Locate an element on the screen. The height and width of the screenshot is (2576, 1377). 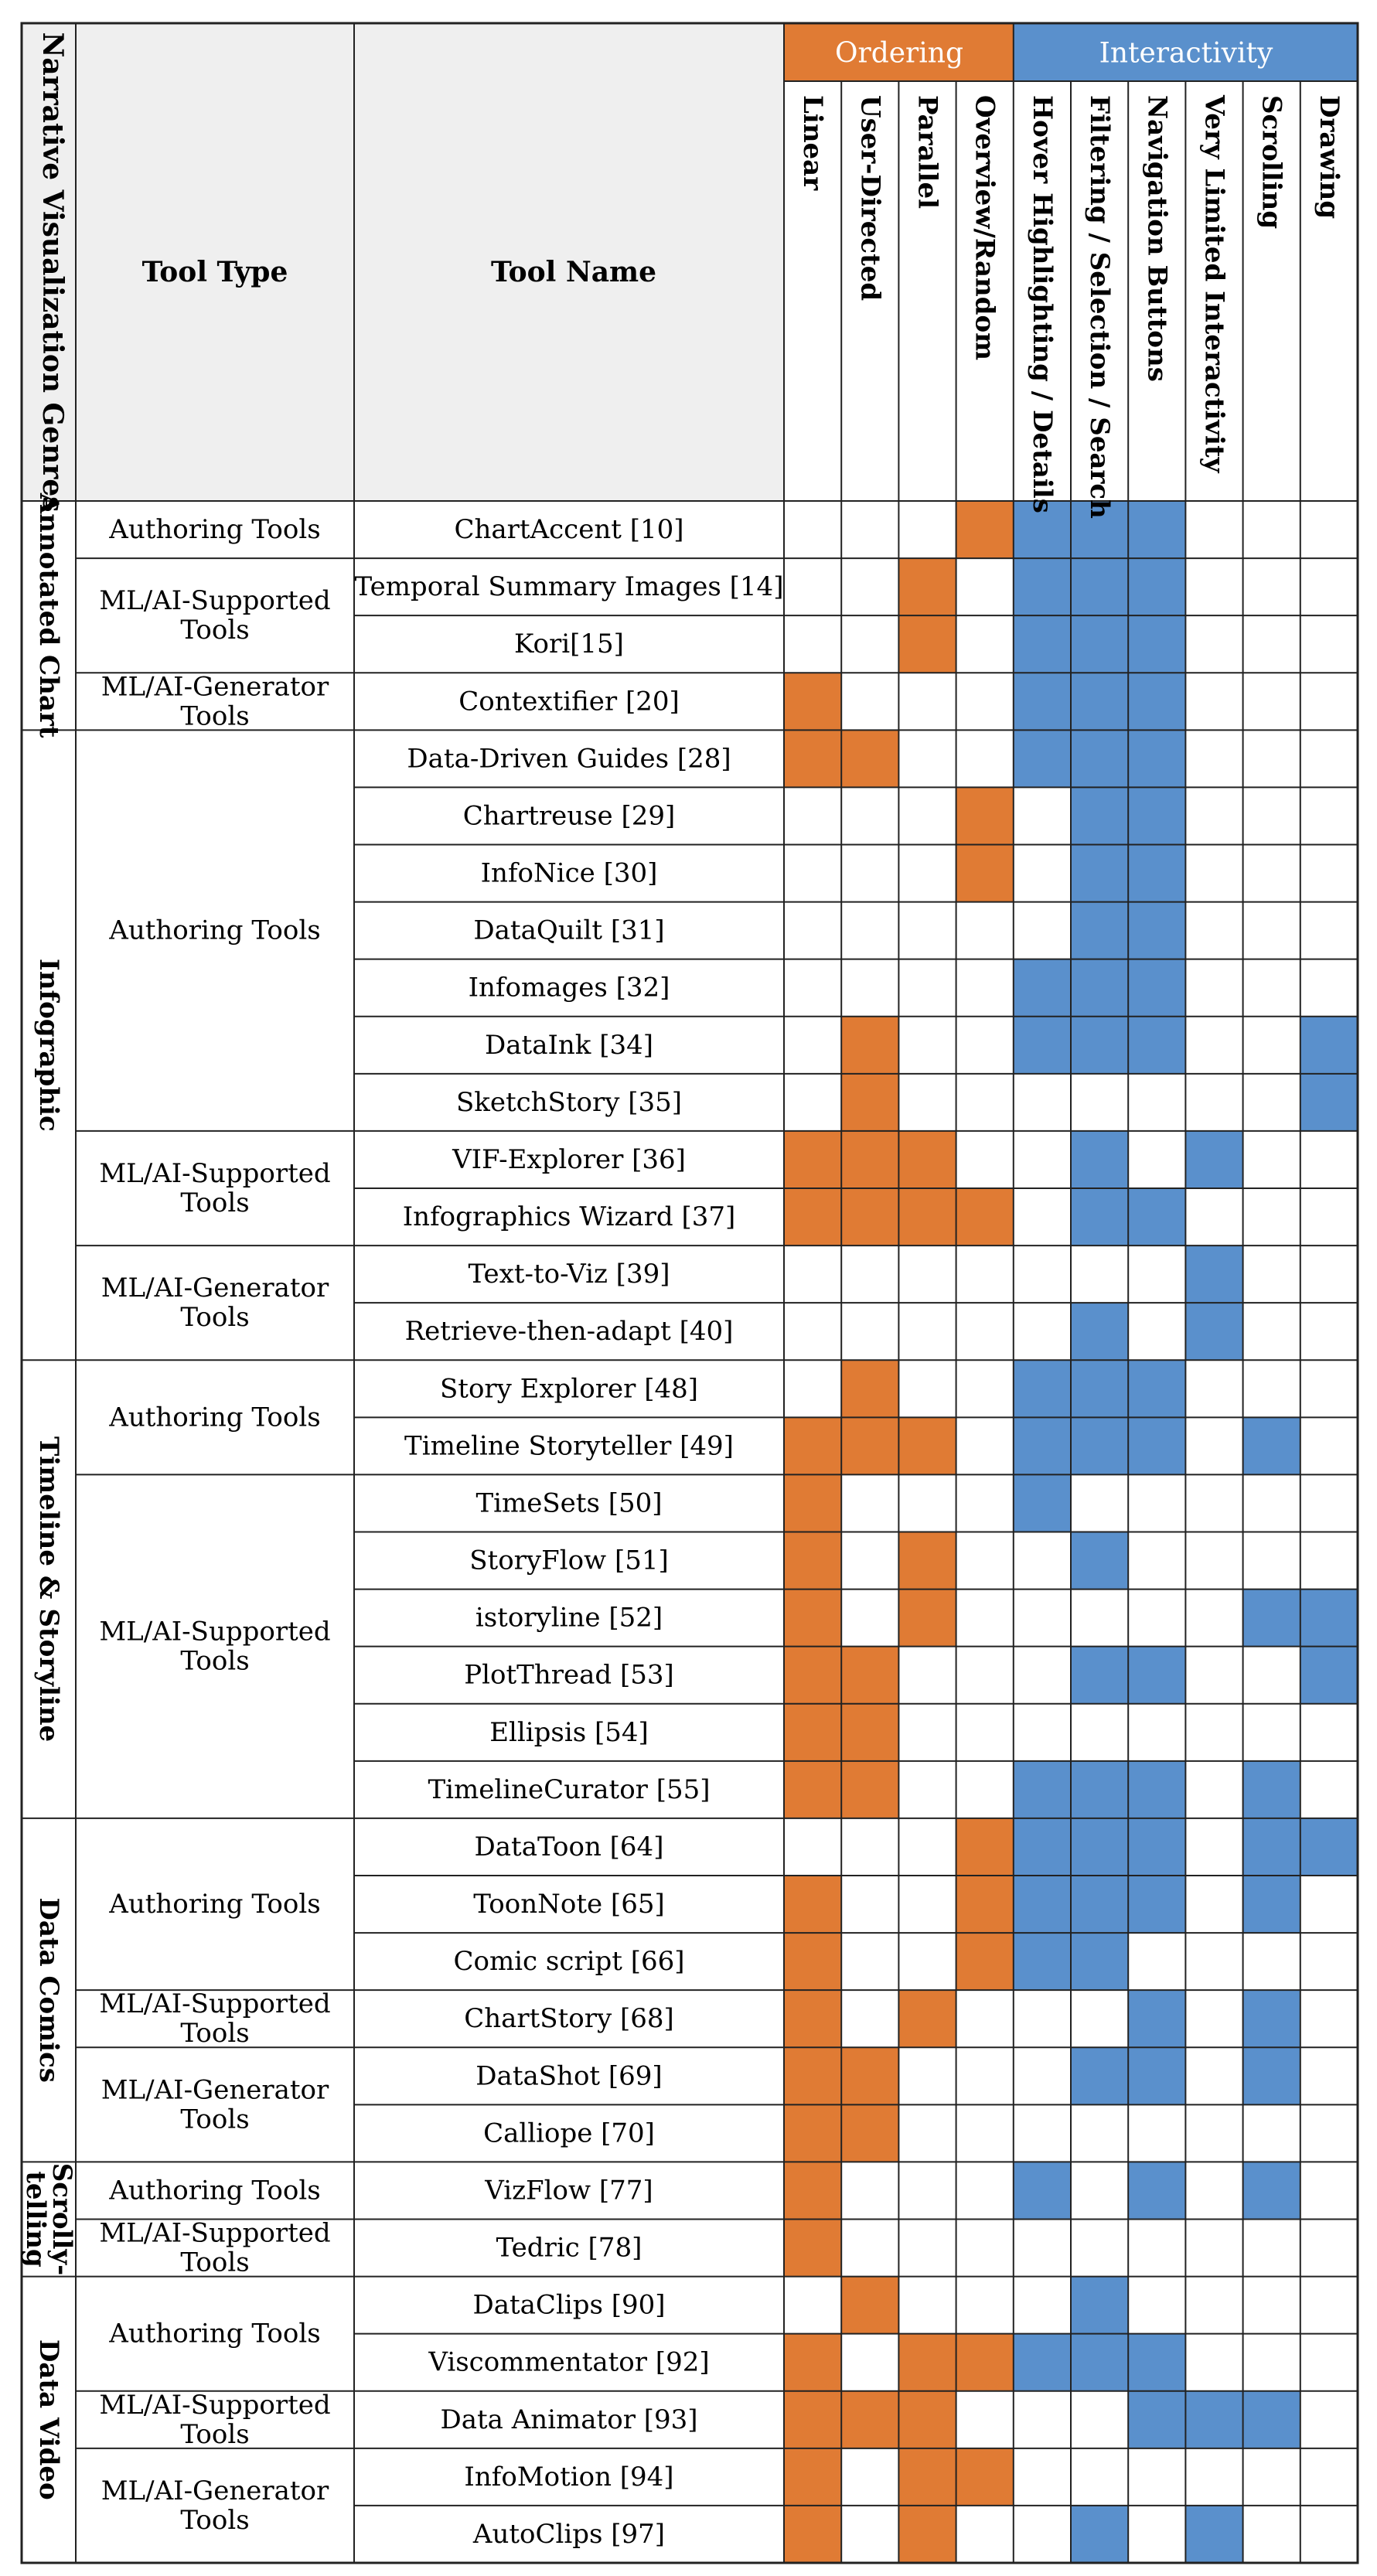
column-header: Overview/Random is located at coordinates (985, 227).